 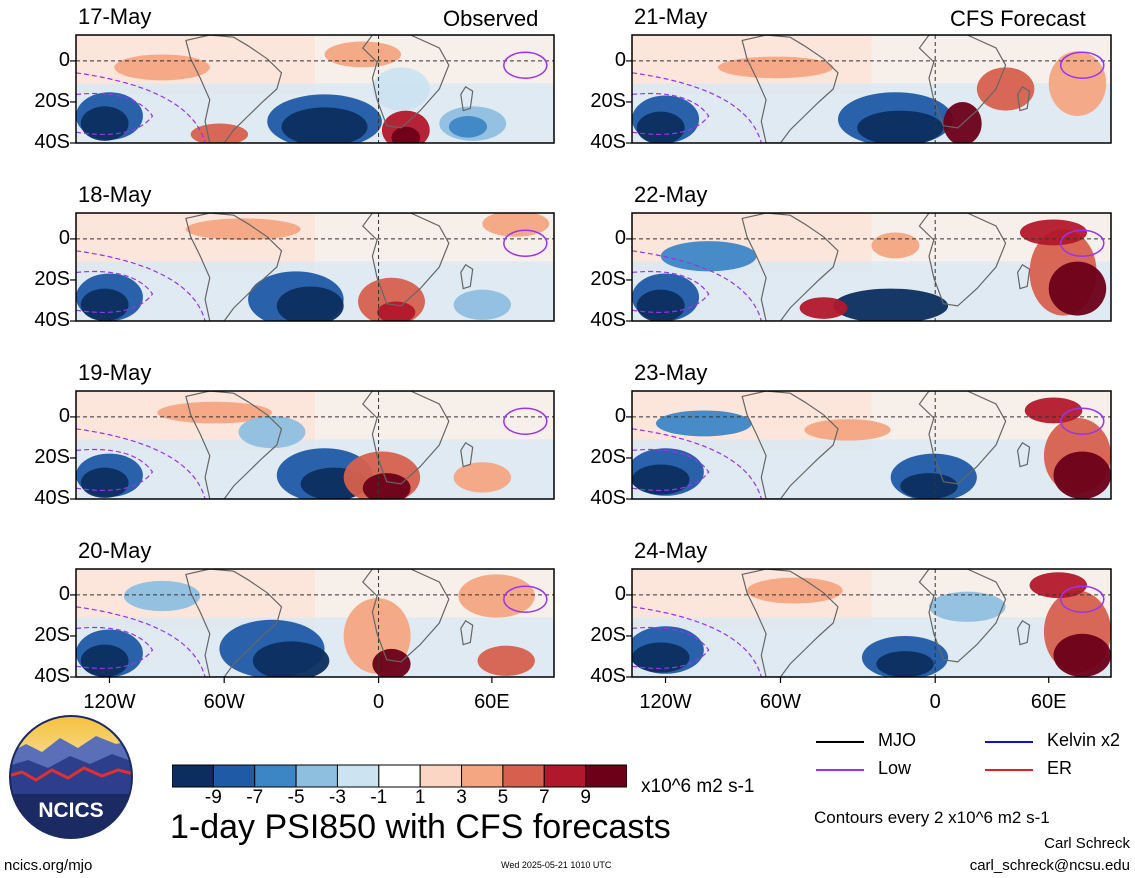 What do you see at coordinates (1018, 18) in the screenshot?
I see `cfs-forecast-label: CFS Forecast` at bounding box center [1018, 18].